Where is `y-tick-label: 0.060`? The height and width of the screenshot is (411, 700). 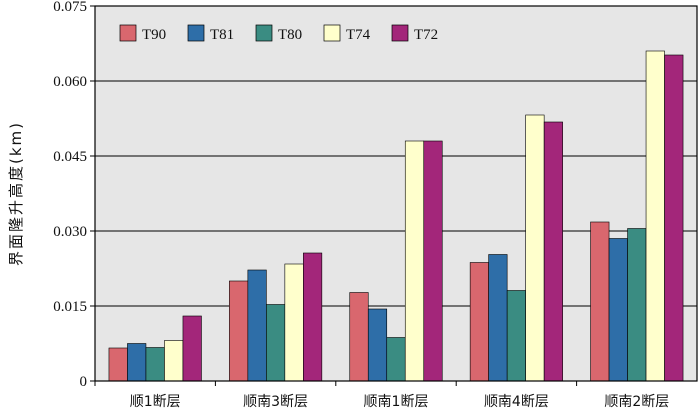 y-tick-label: 0.060 is located at coordinates (70, 82).